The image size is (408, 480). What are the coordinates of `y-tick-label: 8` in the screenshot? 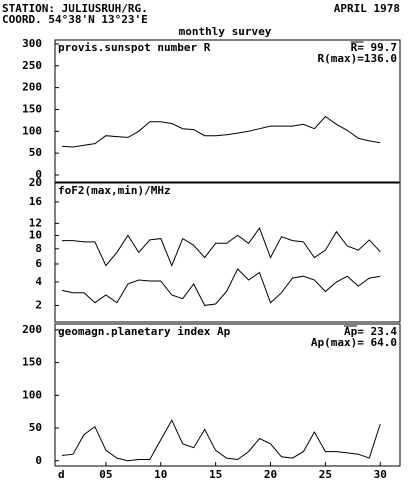 It's located at (38, 248).